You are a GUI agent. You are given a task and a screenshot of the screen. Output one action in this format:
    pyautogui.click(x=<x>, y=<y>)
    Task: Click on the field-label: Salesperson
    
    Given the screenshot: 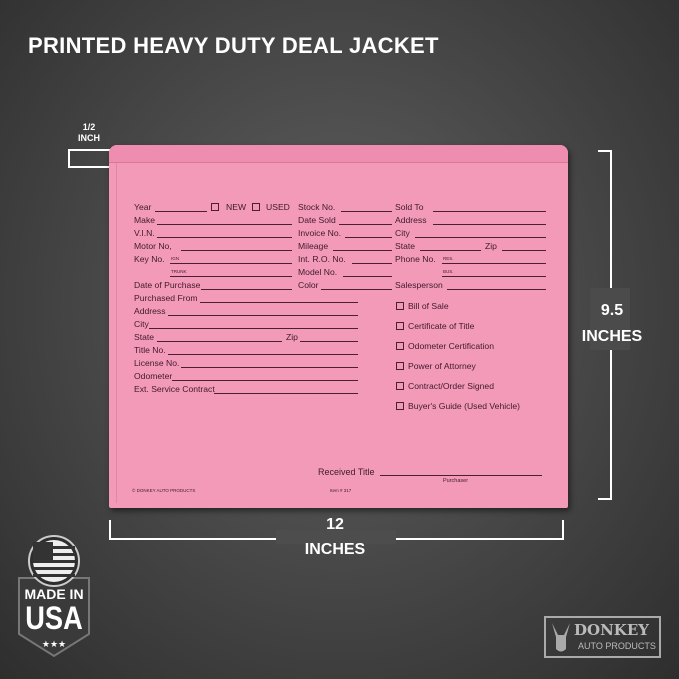 What is the action you would take?
    pyautogui.click(x=419, y=285)
    